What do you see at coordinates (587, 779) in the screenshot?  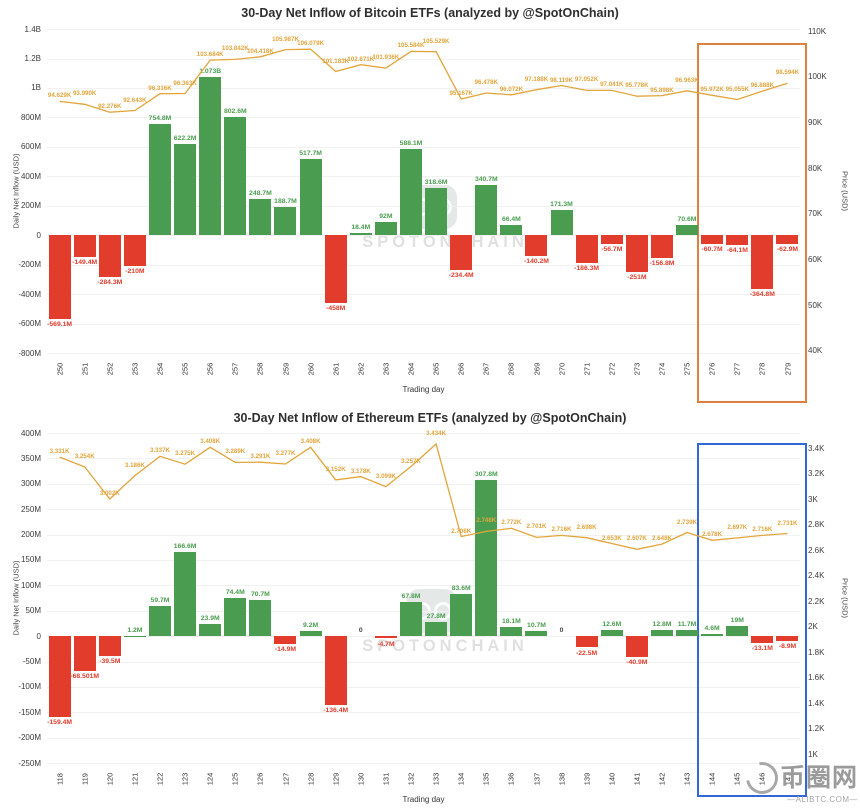 I see `x-tick-label: 139` at bounding box center [587, 779].